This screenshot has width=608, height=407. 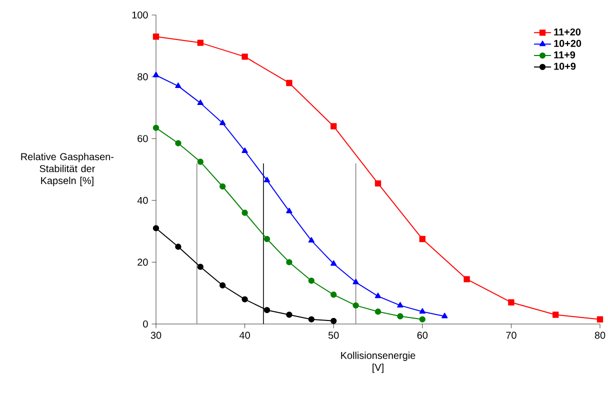 What do you see at coordinates (156, 335) in the screenshot?
I see `x-tick-label: 30` at bounding box center [156, 335].